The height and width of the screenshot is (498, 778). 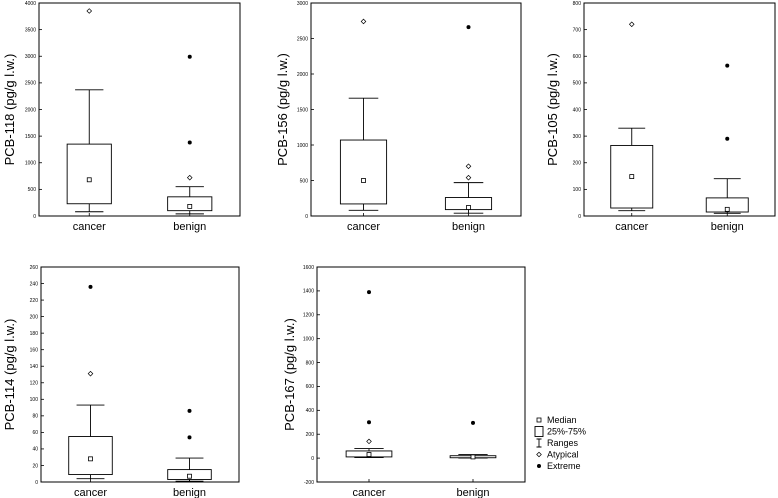 What do you see at coordinates (34, 367) in the screenshot?
I see `y-tick-label: 140` at bounding box center [34, 367].